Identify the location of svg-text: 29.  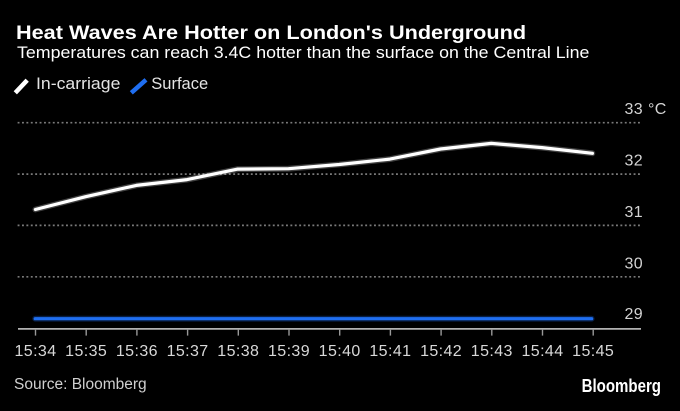
(634, 314).